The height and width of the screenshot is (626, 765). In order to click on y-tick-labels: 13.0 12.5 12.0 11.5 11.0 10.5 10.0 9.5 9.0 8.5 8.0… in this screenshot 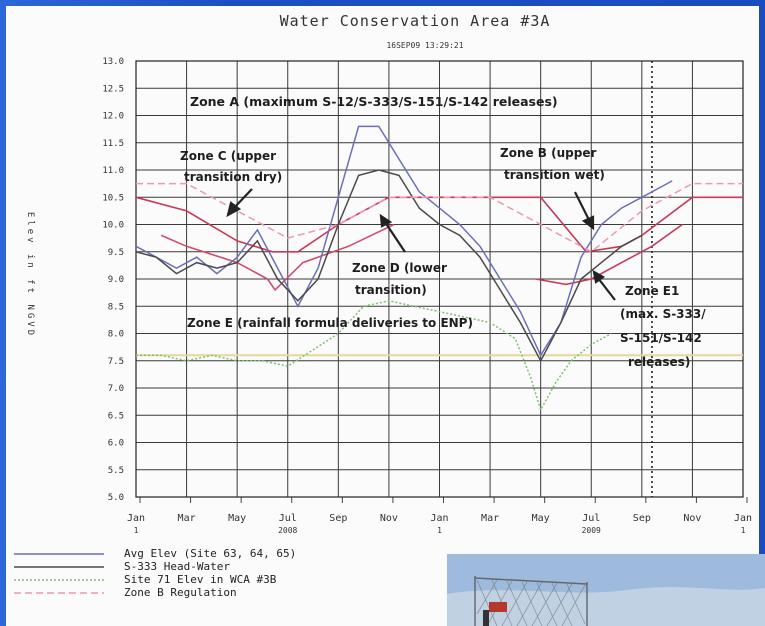, I will do `click(113, 280)`.